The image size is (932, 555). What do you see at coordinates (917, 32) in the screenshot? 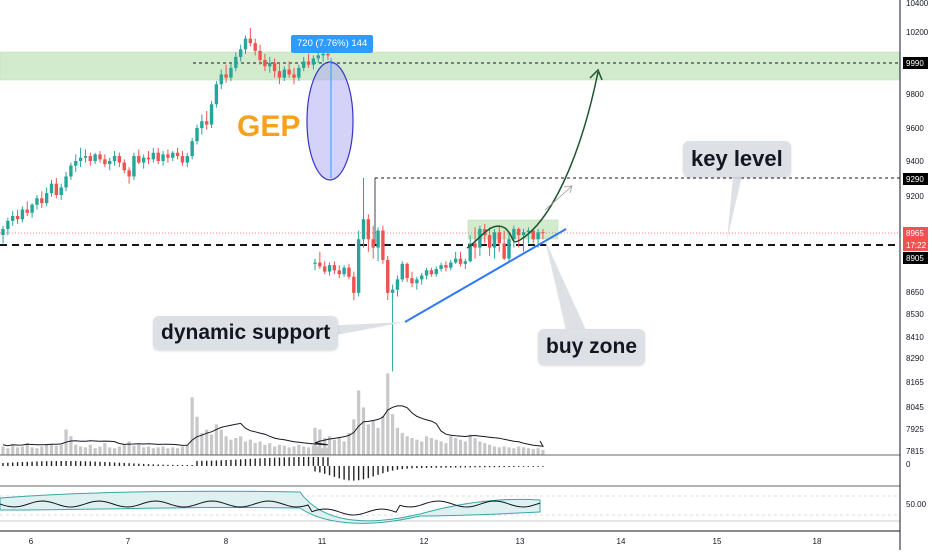
I see `price-tick-label: 10200` at bounding box center [917, 32].